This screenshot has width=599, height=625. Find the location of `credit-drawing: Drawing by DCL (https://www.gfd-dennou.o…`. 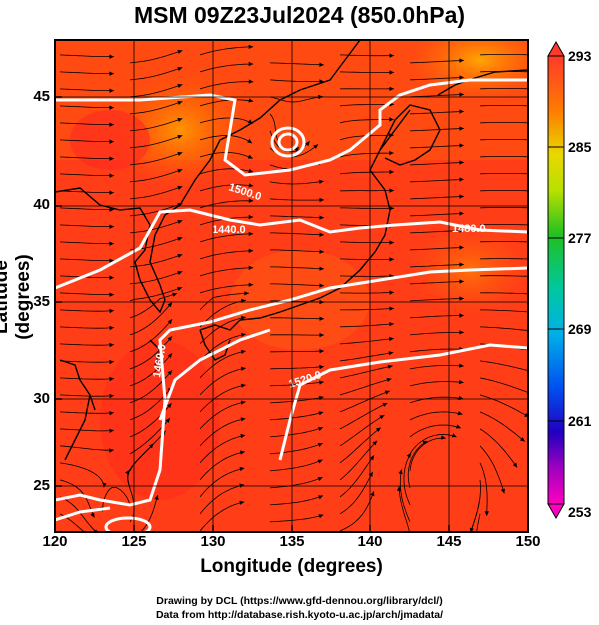

credit-drawing: Drawing by DCL (https://www.gfd-dennou.o… is located at coordinates (299, 601).